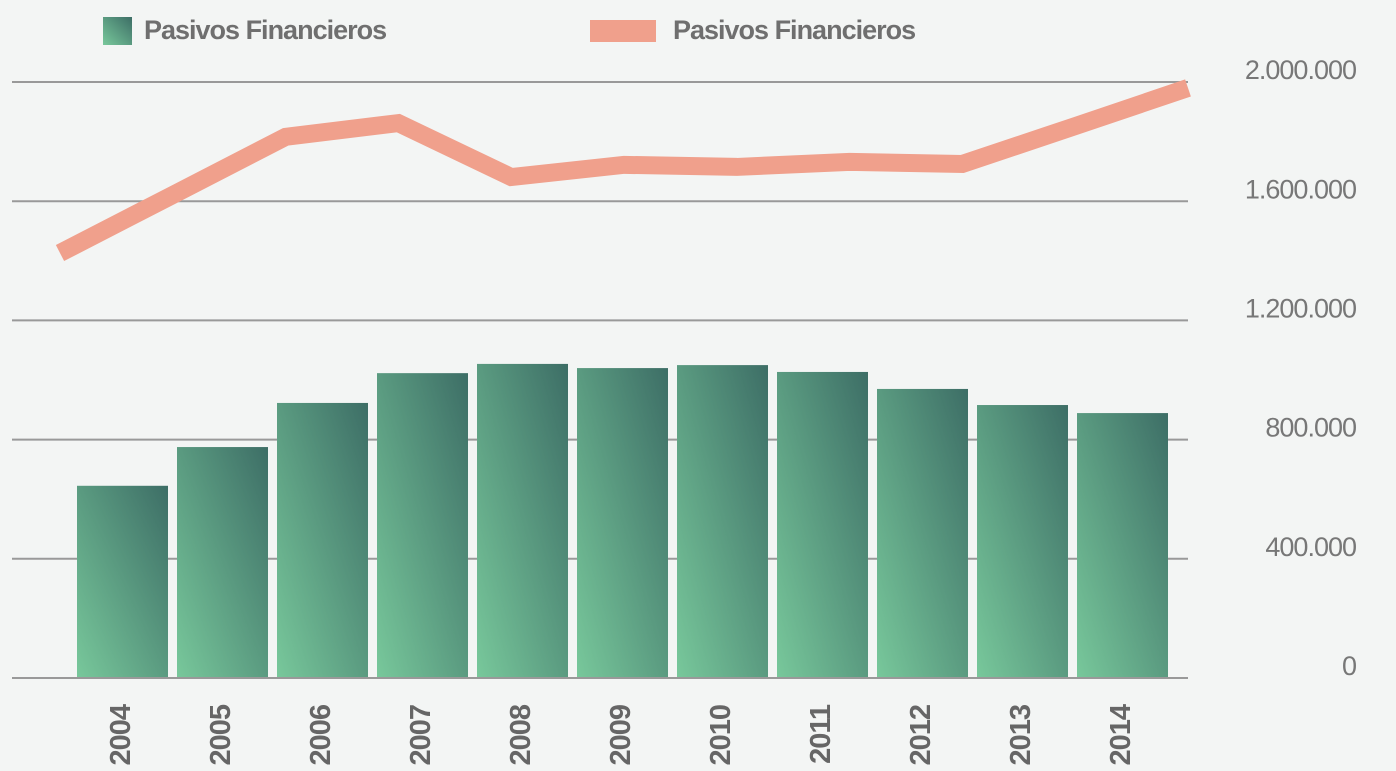  I want to click on y-tick-label: 0, so click(1349, 666).